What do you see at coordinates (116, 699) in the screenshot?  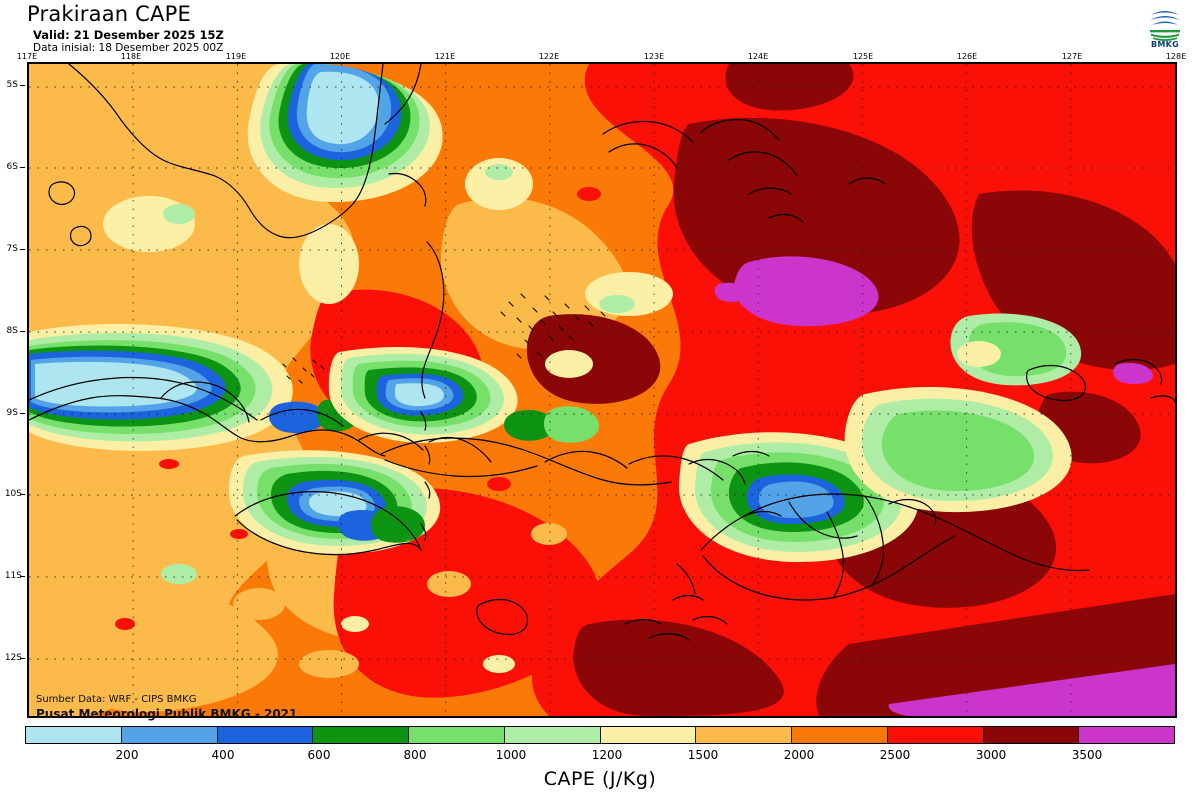 I see `data-source-label: Sumber Data: WRF - CIPS BMKG` at bounding box center [116, 699].